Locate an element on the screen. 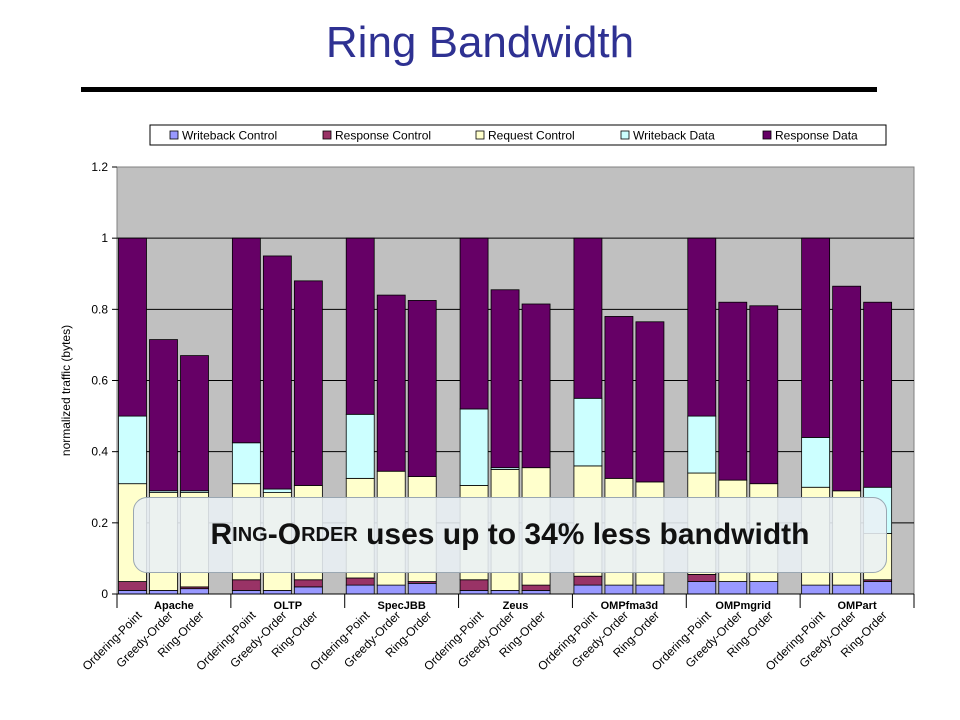  legend-label: Request Control is located at coordinates (531, 136).